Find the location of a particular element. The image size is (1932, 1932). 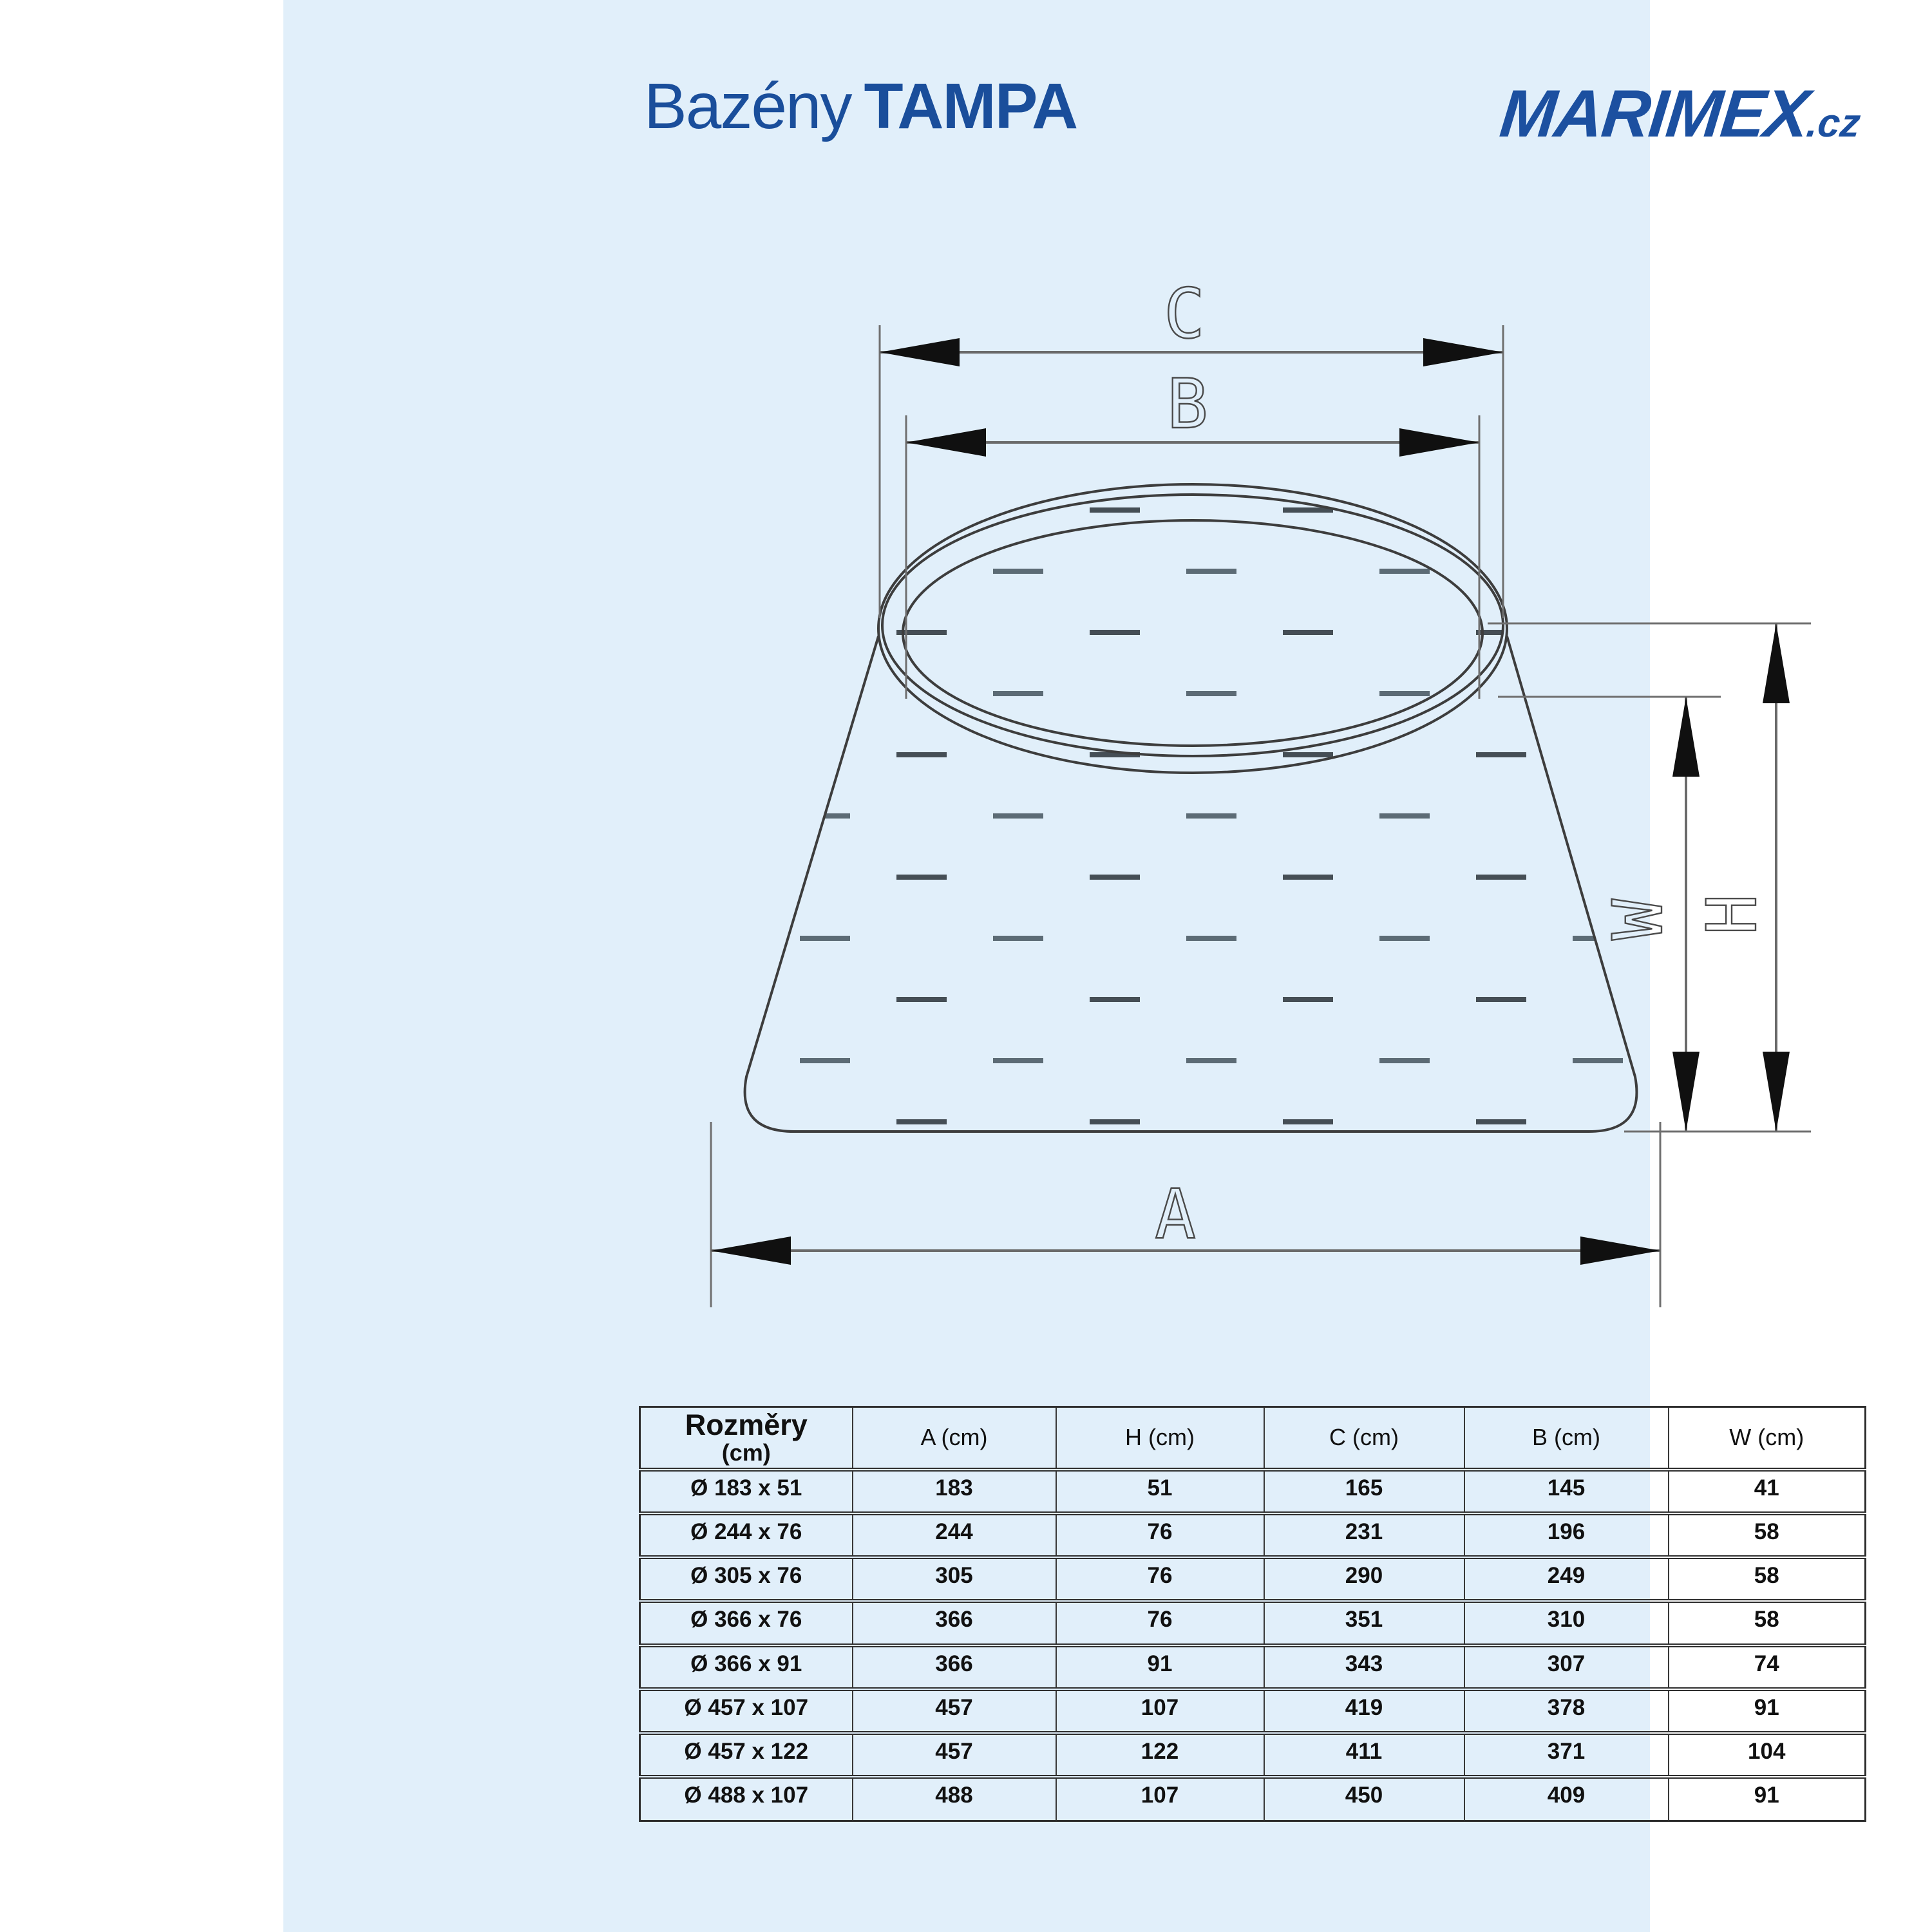

table-cell-c: 165 is located at coordinates (1364, 1490).